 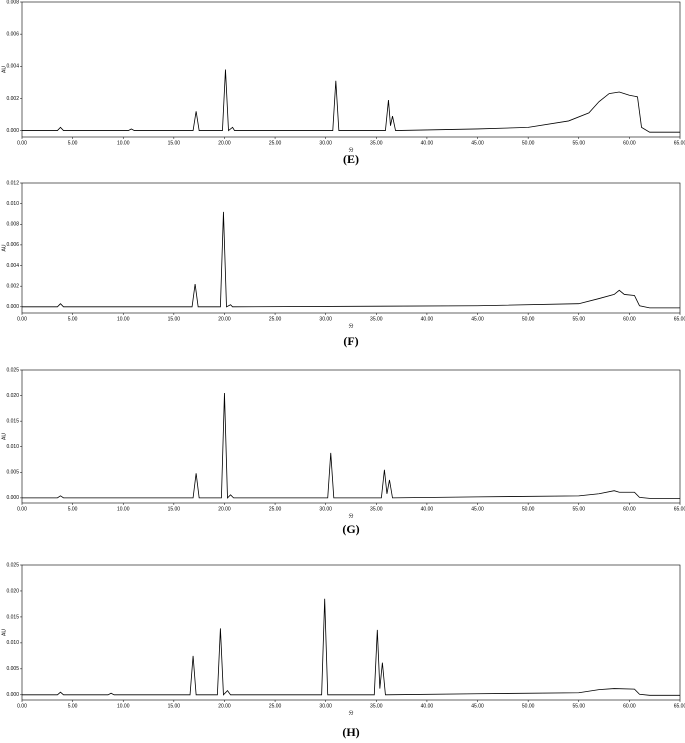 What do you see at coordinates (351, 159) in the screenshot?
I see `panel-label: (E)` at bounding box center [351, 159].